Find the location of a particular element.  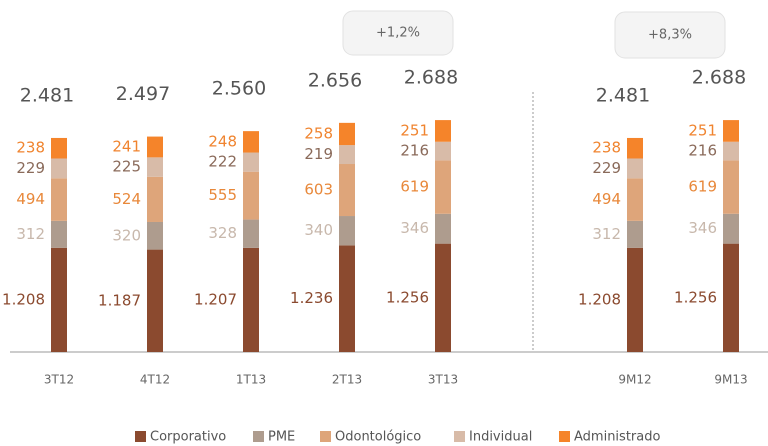

x-tick-label: 3T13 is located at coordinates (443, 380).